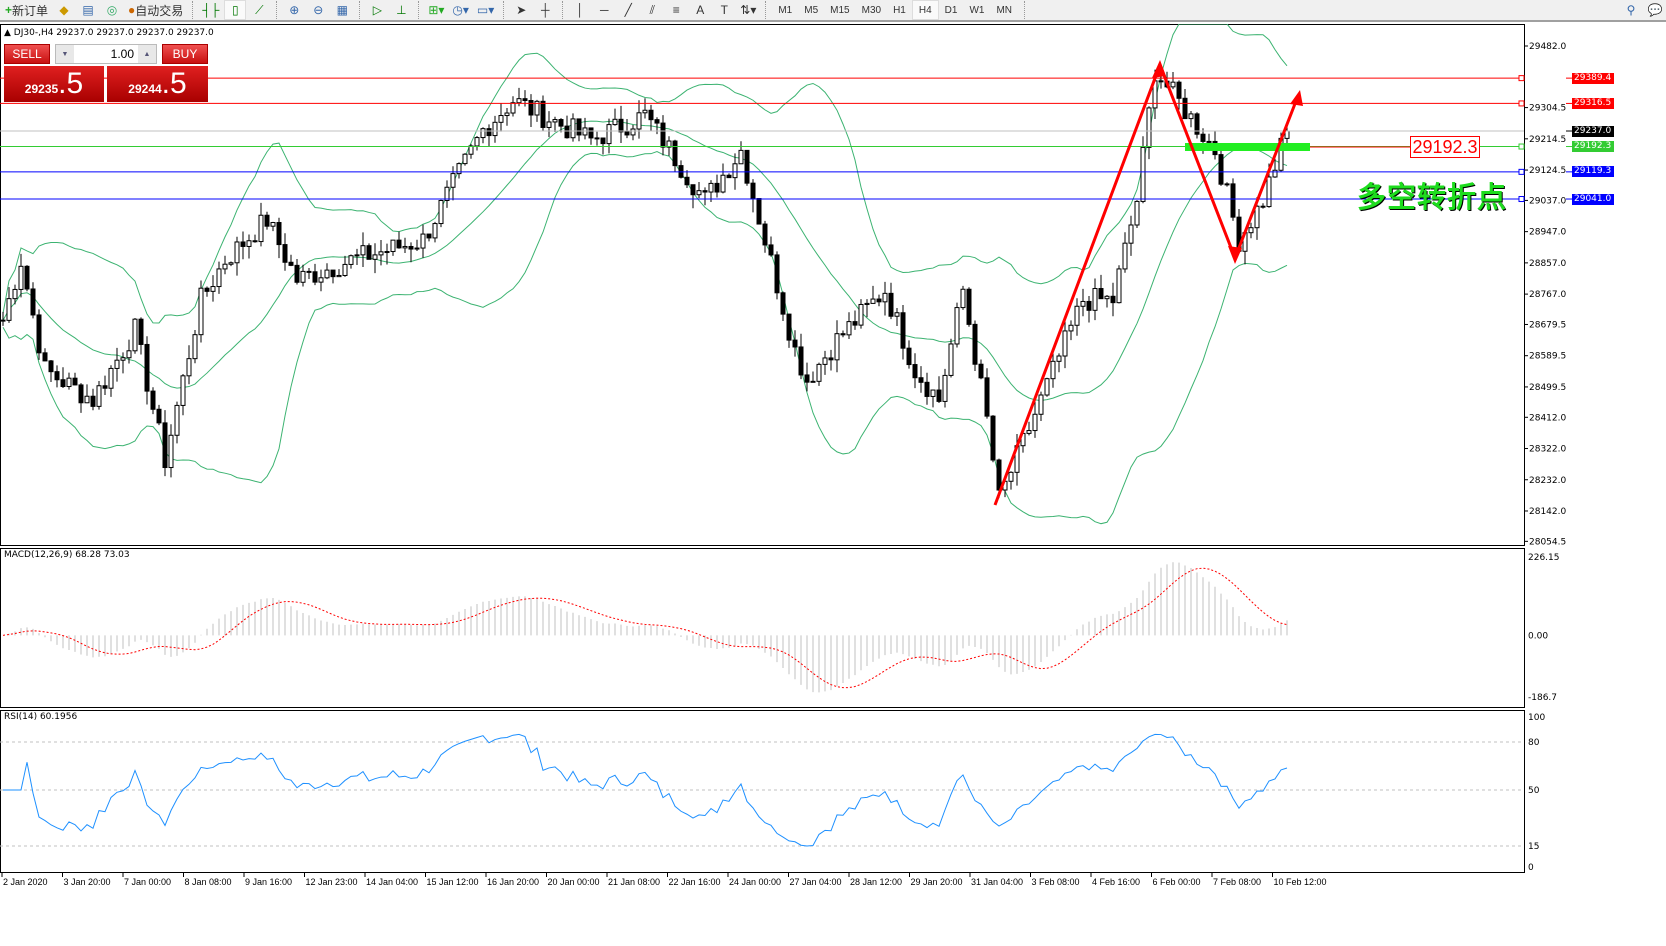  What do you see at coordinates (521, 10) in the screenshot?
I see `cursor-icon: ➤` at bounding box center [521, 10].